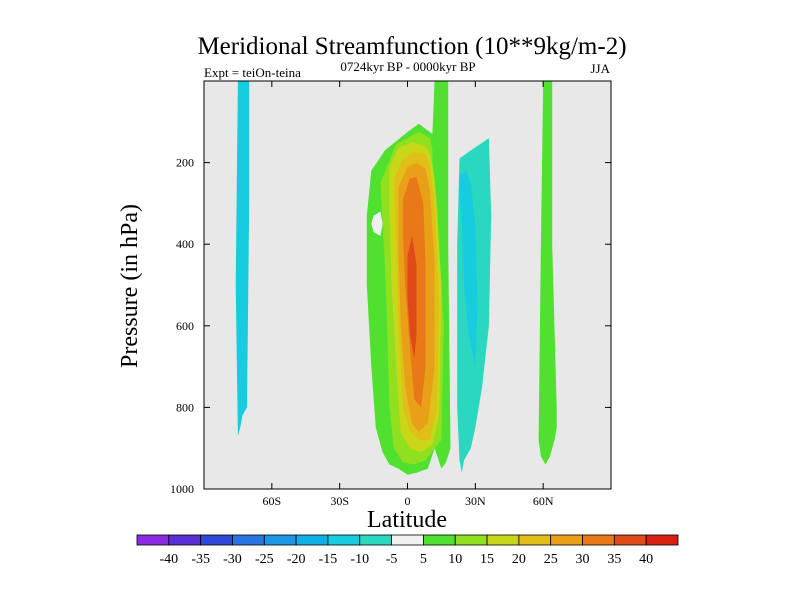 The image size is (800, 600). I want to click on colorbar-label-4: -20, so click(296, 559).